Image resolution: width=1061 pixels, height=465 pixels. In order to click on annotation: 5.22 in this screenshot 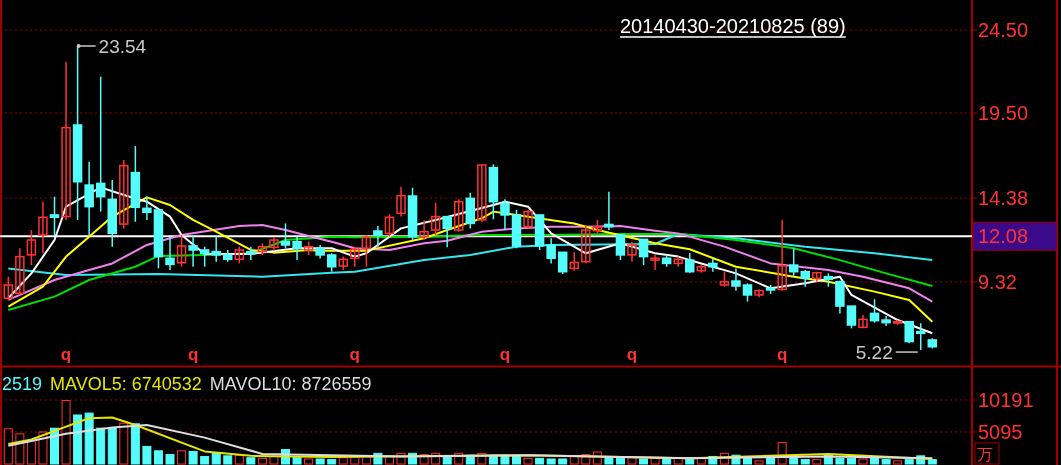, I will do `click(874, 353)`.